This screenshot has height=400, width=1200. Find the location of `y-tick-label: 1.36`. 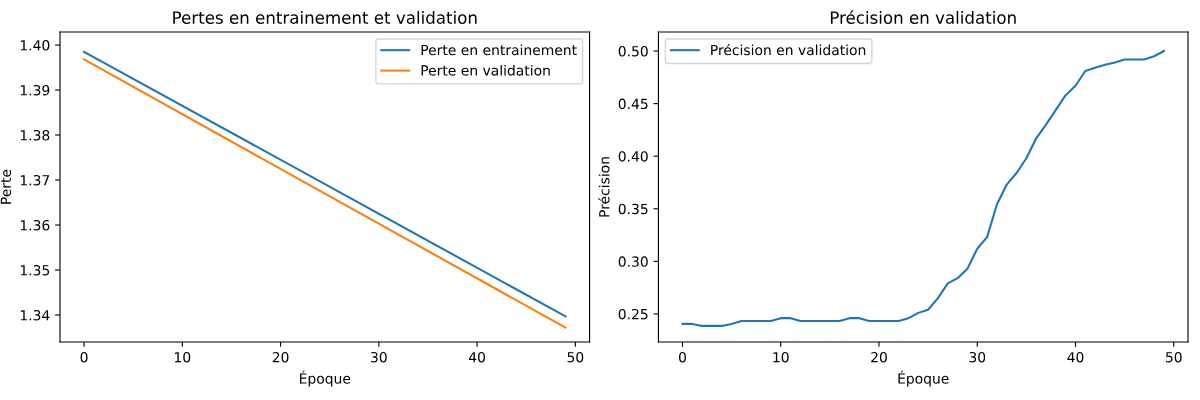

y-tick-label: 1.36 is located at coordinates (35, 225).